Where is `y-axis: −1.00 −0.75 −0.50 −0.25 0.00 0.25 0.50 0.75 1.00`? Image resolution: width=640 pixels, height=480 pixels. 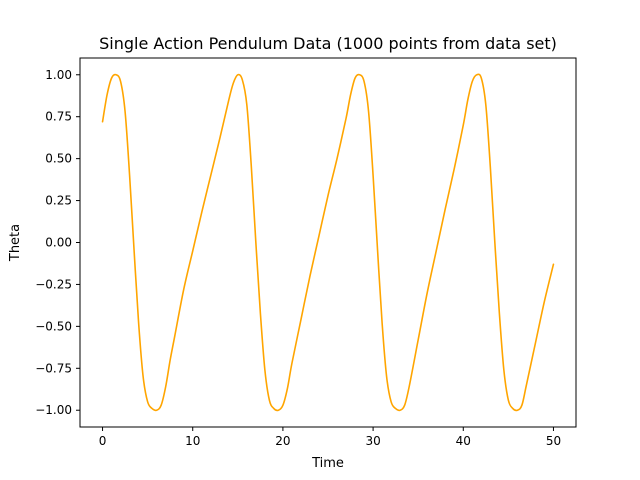 y-axis: −1.00 −0.75 −0.50 −0.25 0.00 0.25 0.50 0.75 1.00 is located at coordinates (57, 242).